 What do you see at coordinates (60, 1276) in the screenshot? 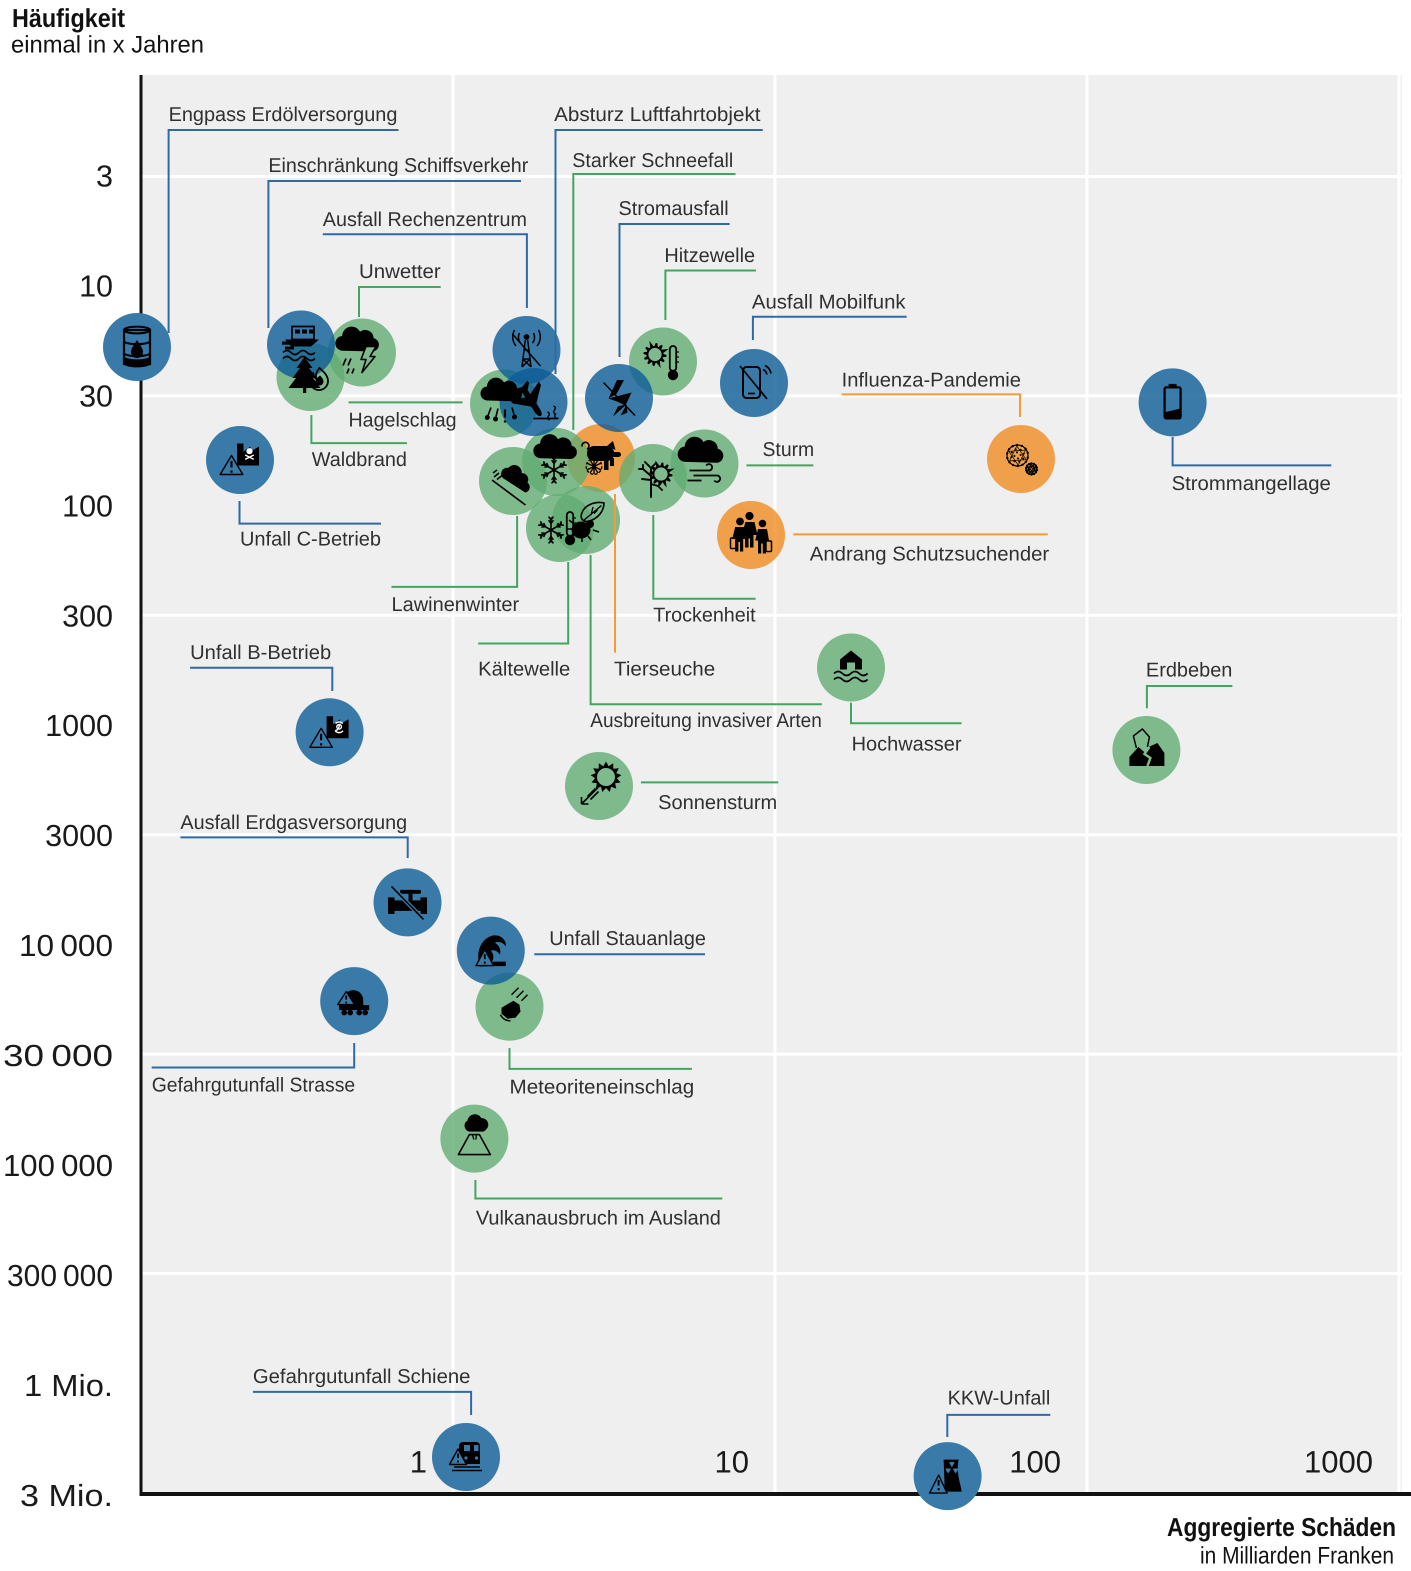
I see `svg-text: 300 000` at bounding box center [60, 1276].